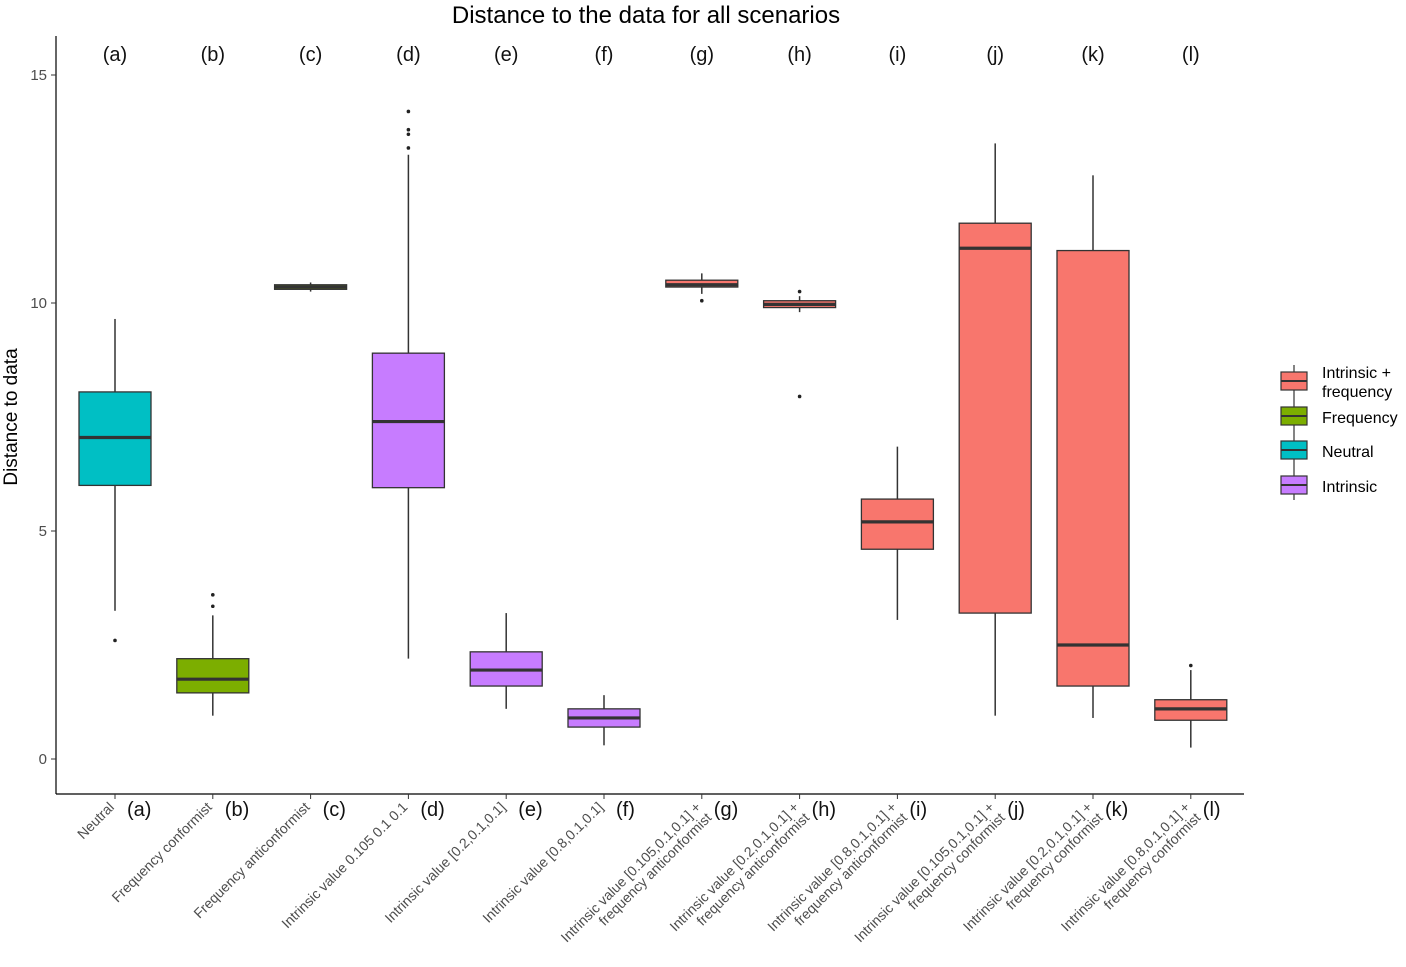 The image size is (1406, 967). What do you see at coordinates (799, 55) in the screenshot?
I see `top-letter: (h)` at bounding box center [799, 55].